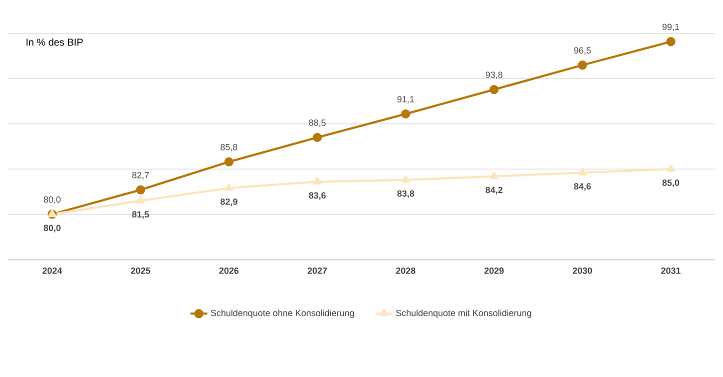 This screenshot has height=377, width=723. Describe the element at coordinates (494, 76) in the screenshot. I see `data-label: 93,8` at that location.